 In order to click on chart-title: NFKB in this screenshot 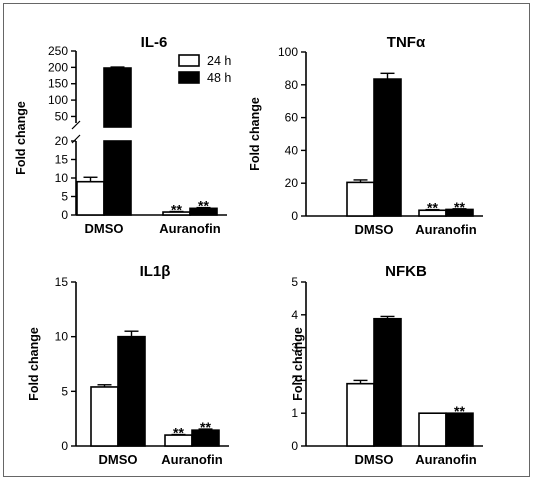, I will do `click(406, 271)`.